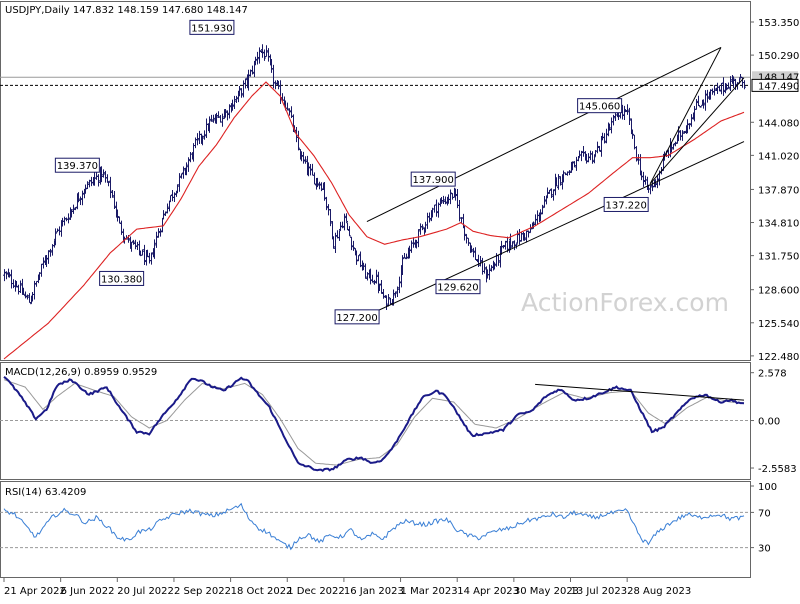 The image size is (800, 604). I want to click on price-axis-label: 128.600, so click(778, 291).